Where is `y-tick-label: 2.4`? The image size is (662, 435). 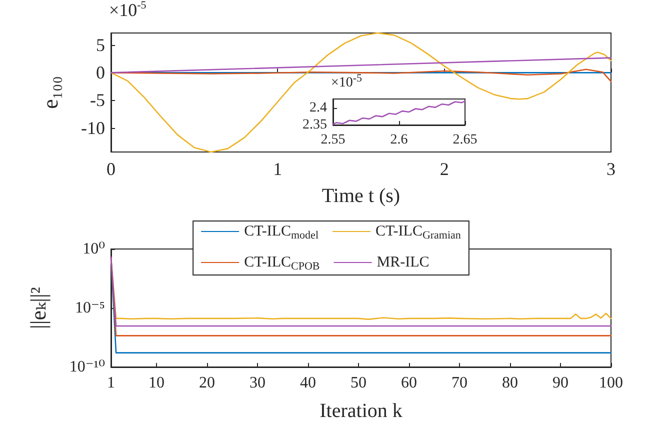 y-tick-label: 2.4 is located at coordinates (318, 108).